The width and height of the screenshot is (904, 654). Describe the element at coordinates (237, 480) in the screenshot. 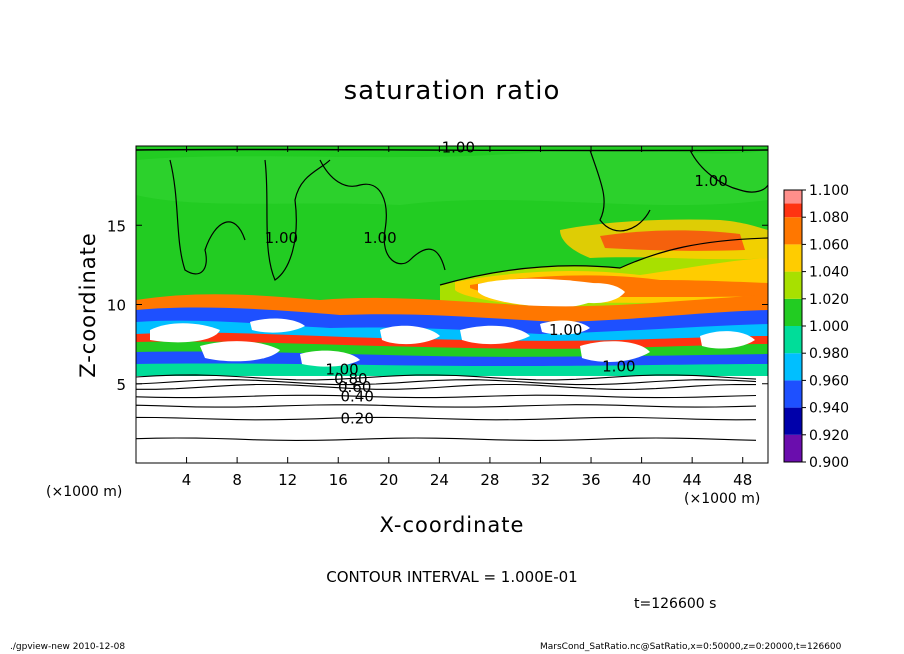

I see `x-tick-label: 8` at that location.